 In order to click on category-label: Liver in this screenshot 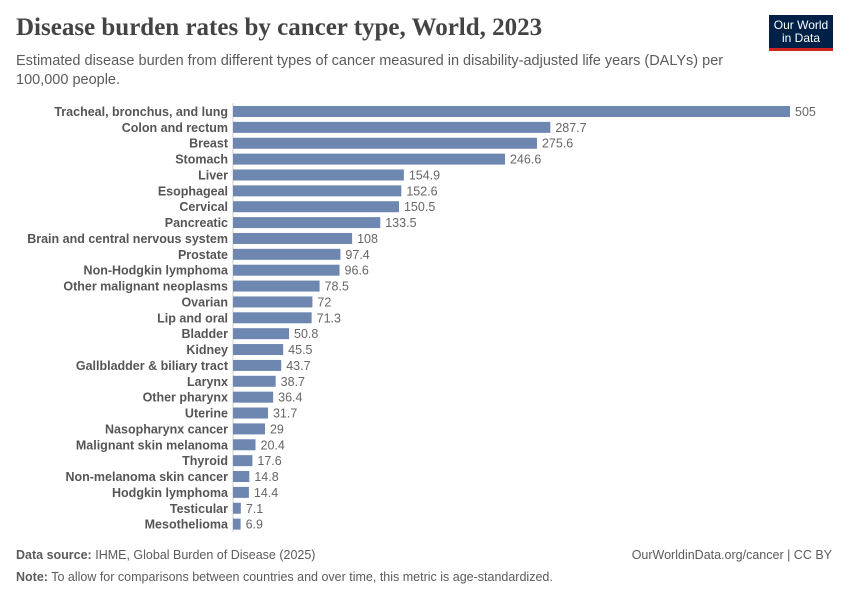, I will do `click(213, 175)`.